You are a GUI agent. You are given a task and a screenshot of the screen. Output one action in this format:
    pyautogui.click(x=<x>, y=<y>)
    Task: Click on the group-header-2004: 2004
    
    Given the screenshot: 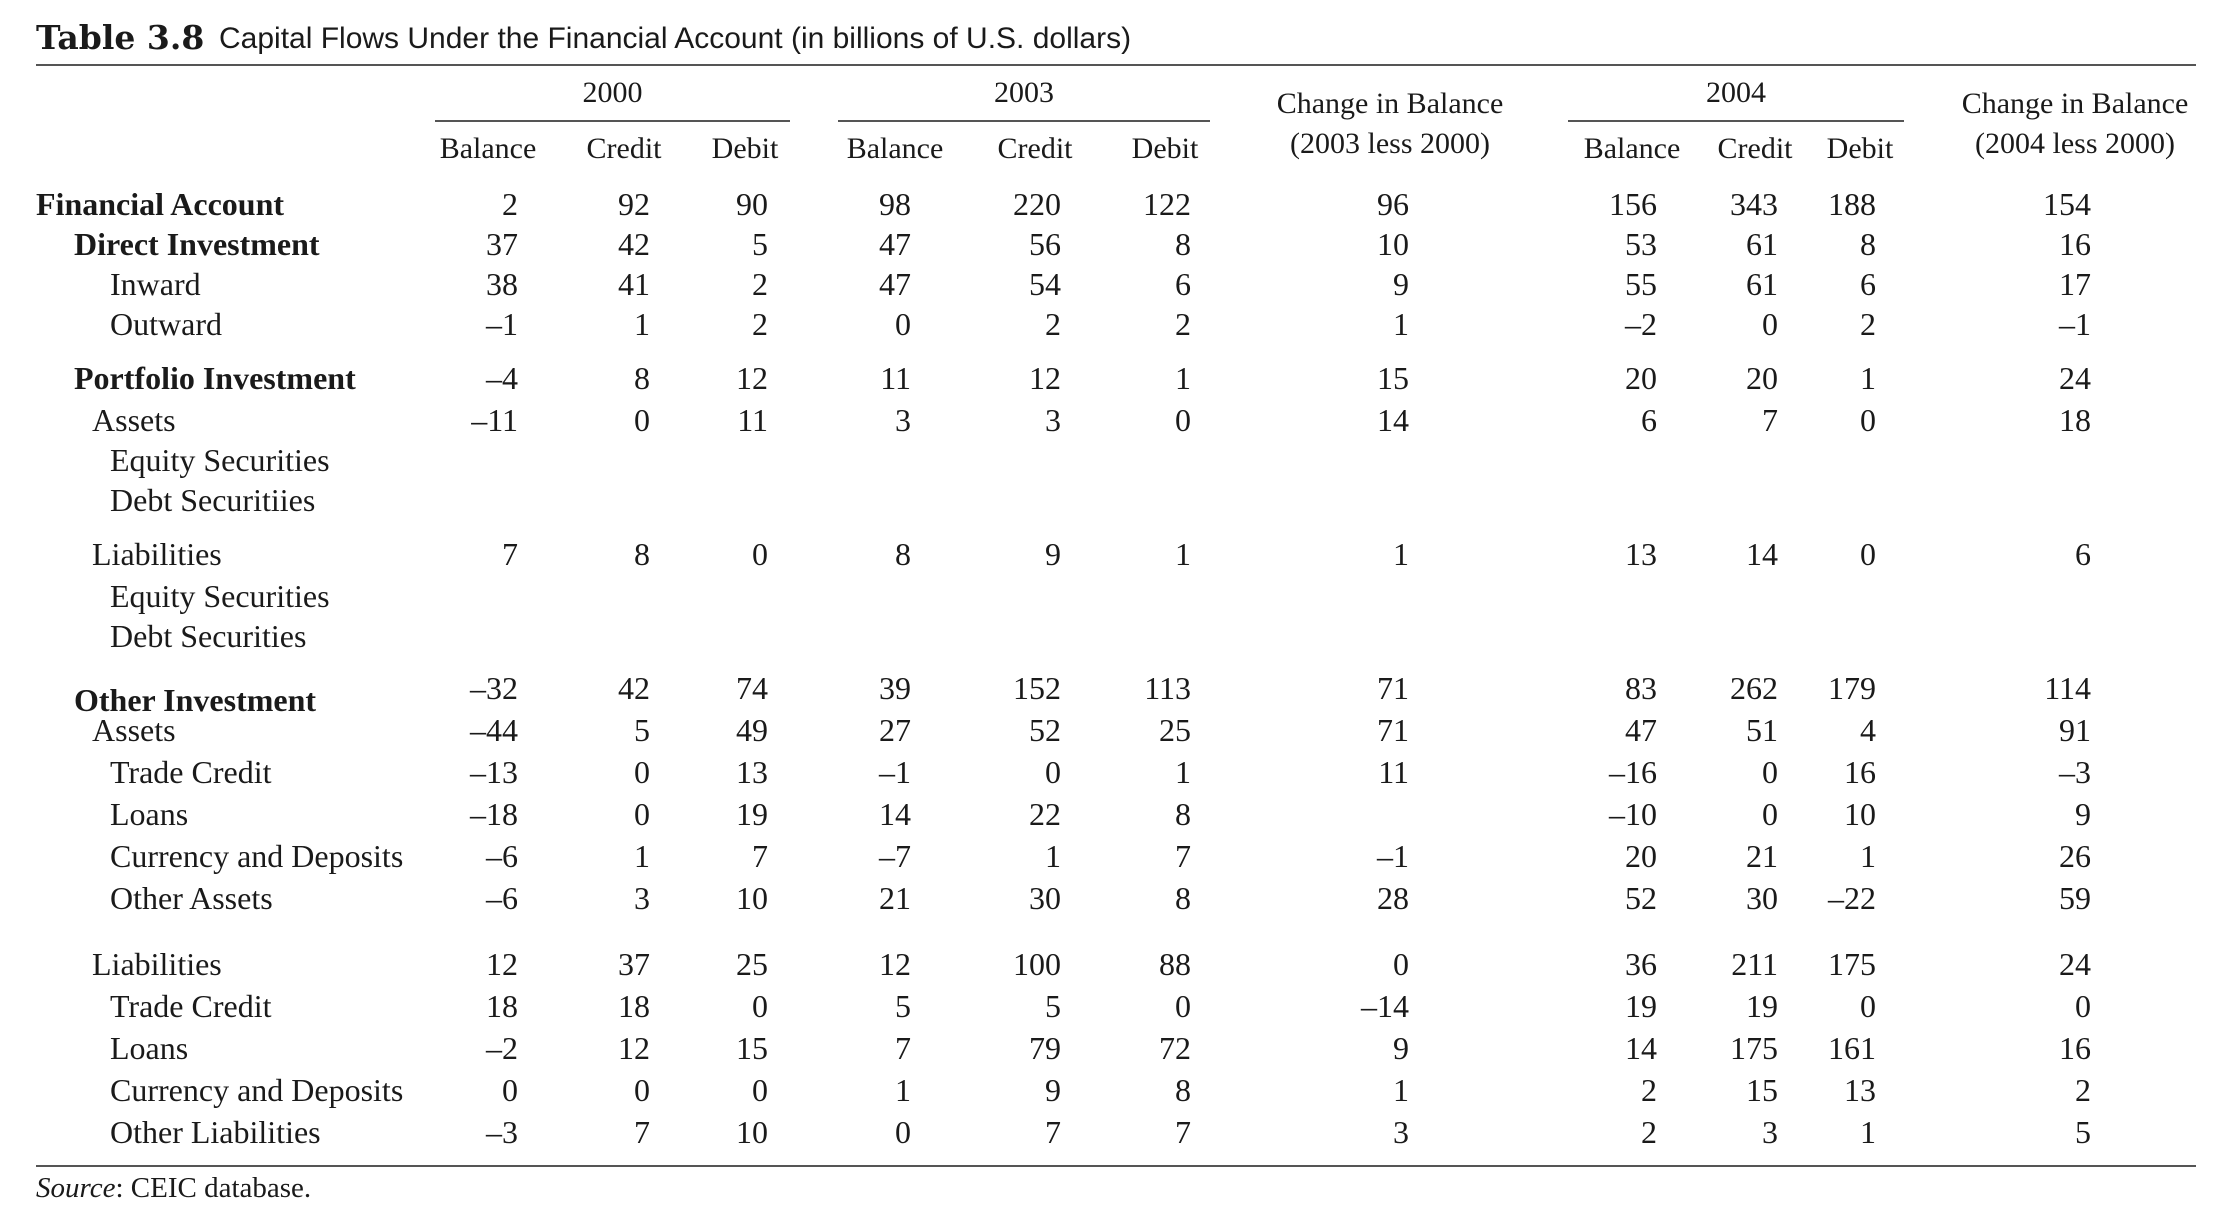 What is the action you would take?
    pyautogui.click(x=1736, y=92)
    